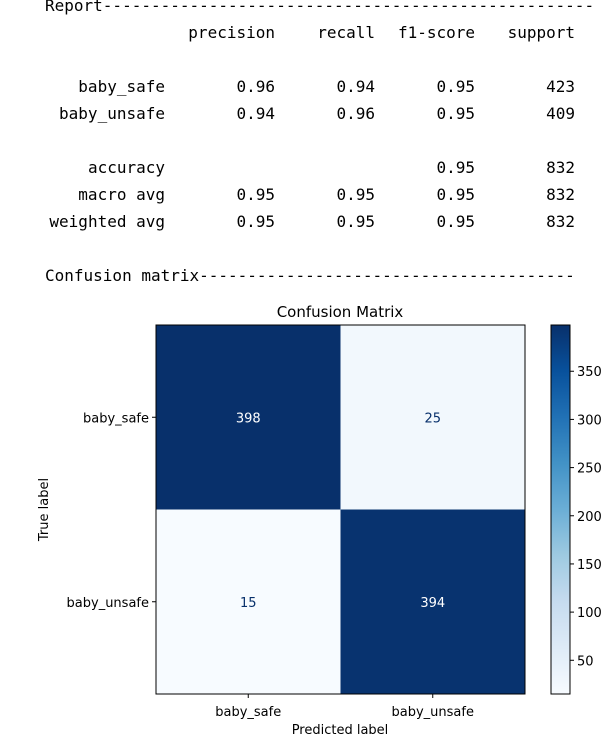  I want to click on y-axis-ticks: baby_safe baby_unsafe, so click(111, 511).